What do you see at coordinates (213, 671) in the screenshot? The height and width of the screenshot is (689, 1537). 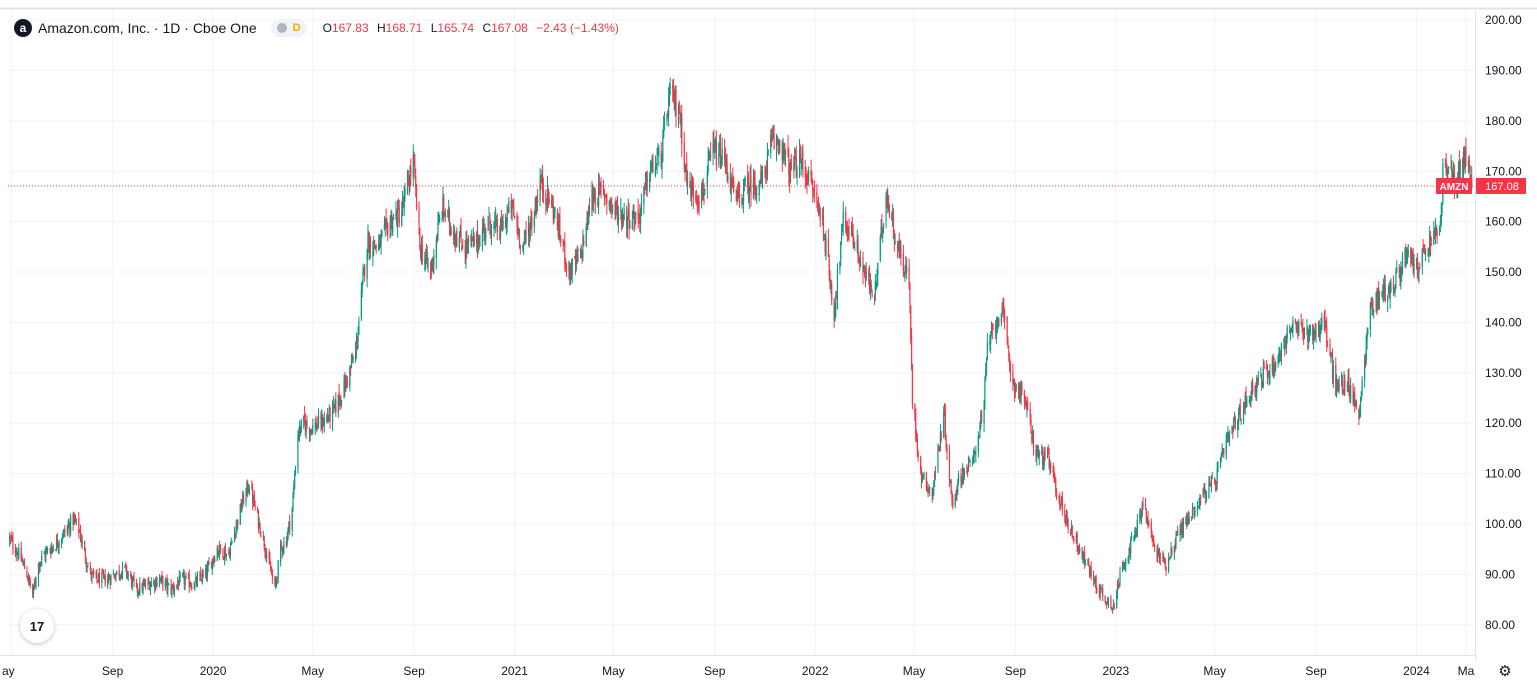 I see `x-tick-label: 2020` at bounding box center [213, 671].